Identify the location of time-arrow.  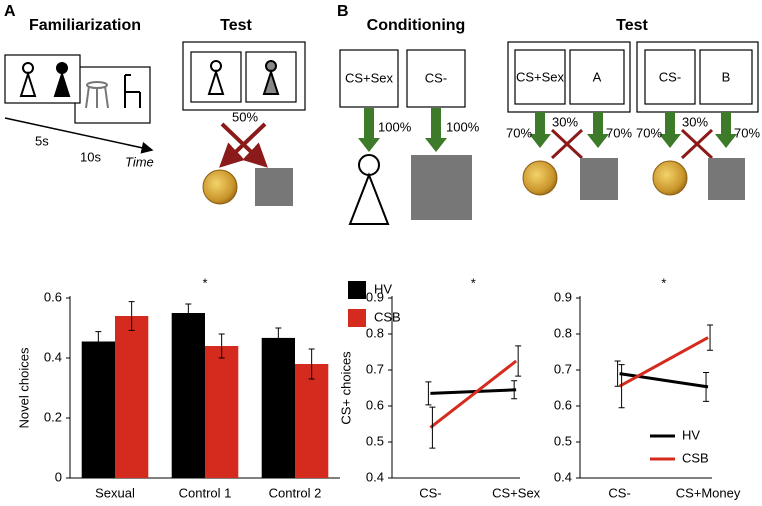
(79, 135).